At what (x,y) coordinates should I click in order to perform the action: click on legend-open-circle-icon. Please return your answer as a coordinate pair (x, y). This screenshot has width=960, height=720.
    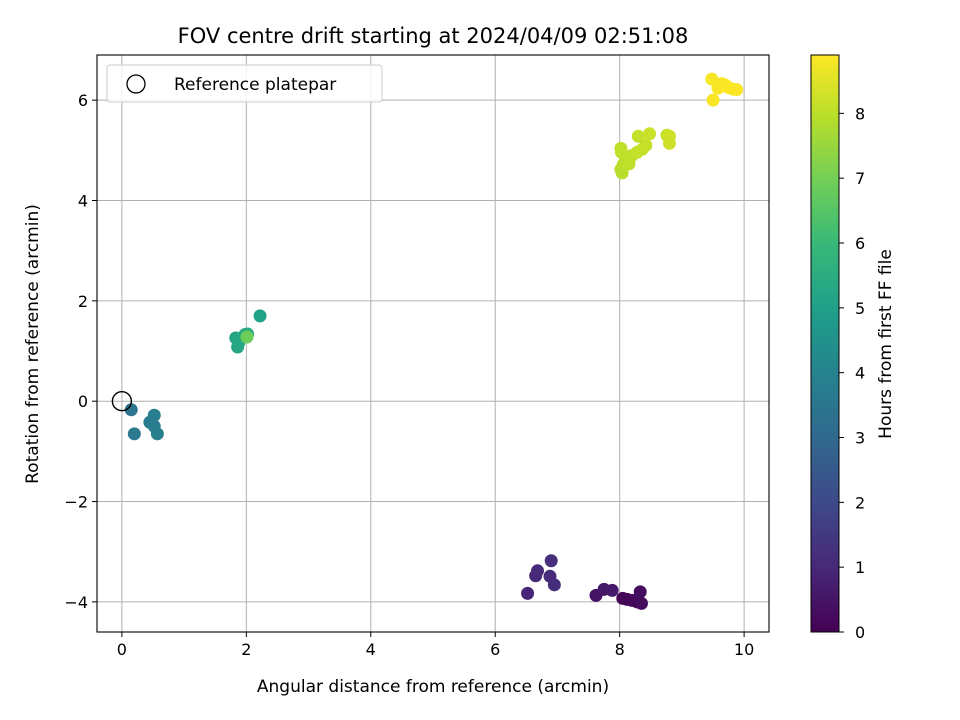
    Looking at the image, I should click on (136, 84).